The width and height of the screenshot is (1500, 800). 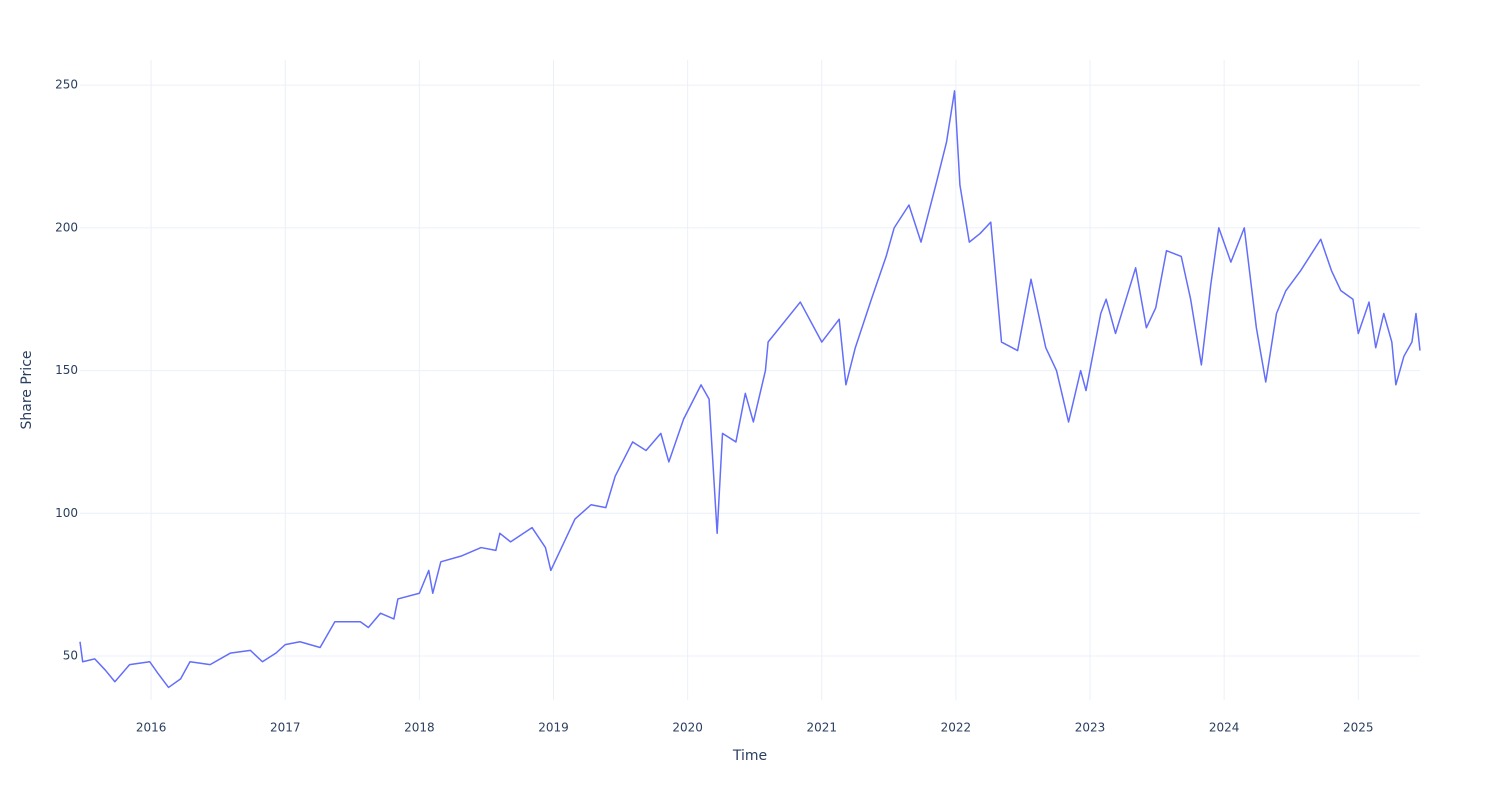 I want to click on x-tick-label: 2024, so click(x=1224, y=728).